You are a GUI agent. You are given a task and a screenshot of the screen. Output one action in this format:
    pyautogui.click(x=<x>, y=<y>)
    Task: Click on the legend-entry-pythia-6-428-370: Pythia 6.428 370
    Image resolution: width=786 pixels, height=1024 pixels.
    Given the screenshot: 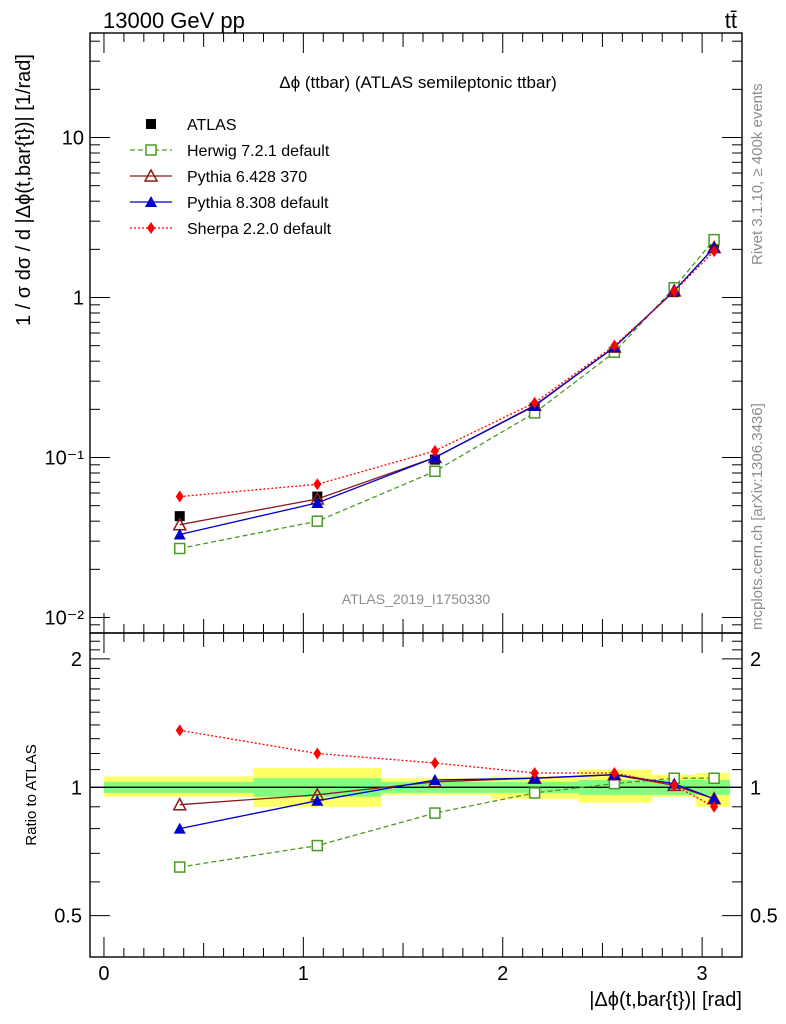 What is the action you would take?
    pyautogui.click(x=218, y=177)
    